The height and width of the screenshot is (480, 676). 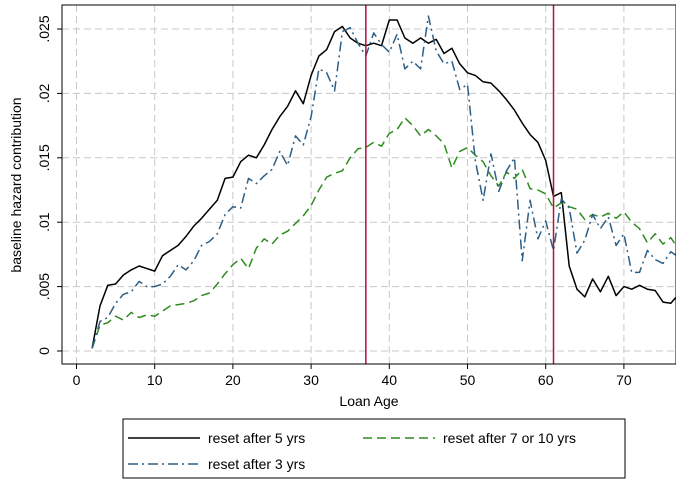 I want to click on x-tick-label: 10, so click(x=155, y=380).